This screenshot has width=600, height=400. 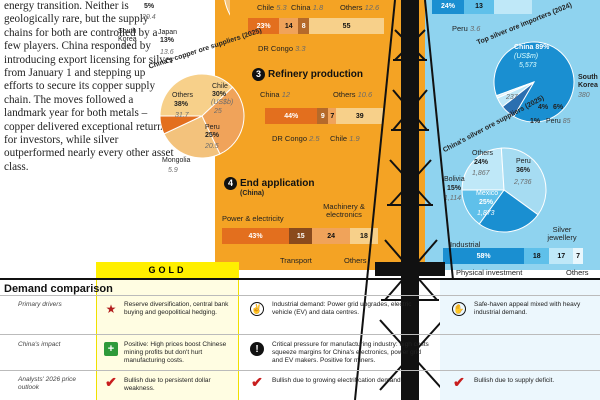 What do you see at coordinates (266, 7) in the screenshot?
I see `mining-chile-label: Chile` at bounding box center [266, 7].